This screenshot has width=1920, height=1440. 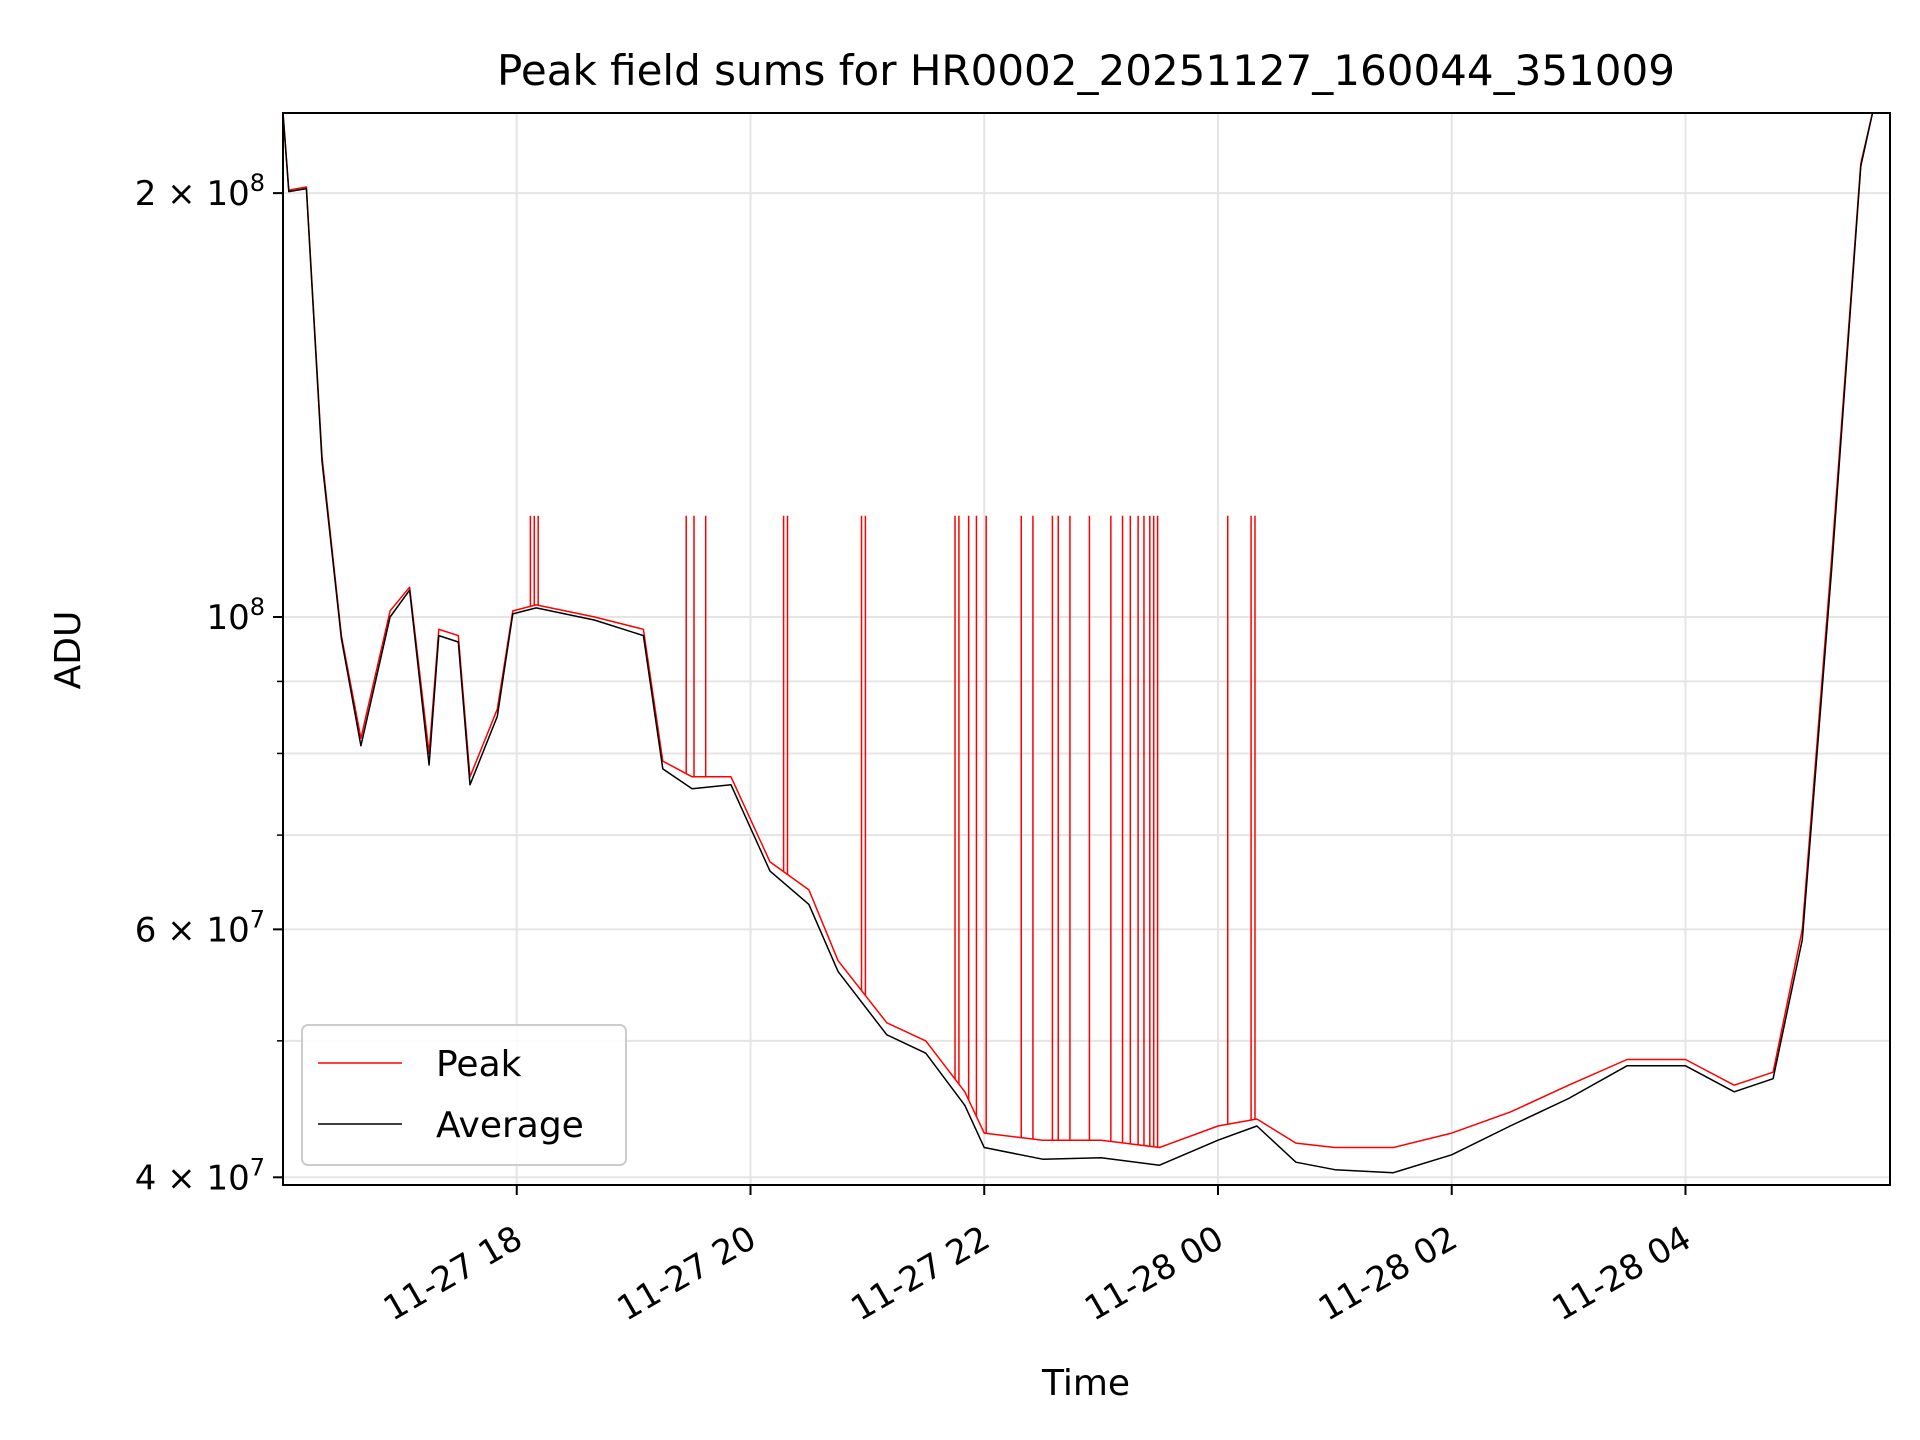 I want to click on legend-box, so click(x=464, y=1095).